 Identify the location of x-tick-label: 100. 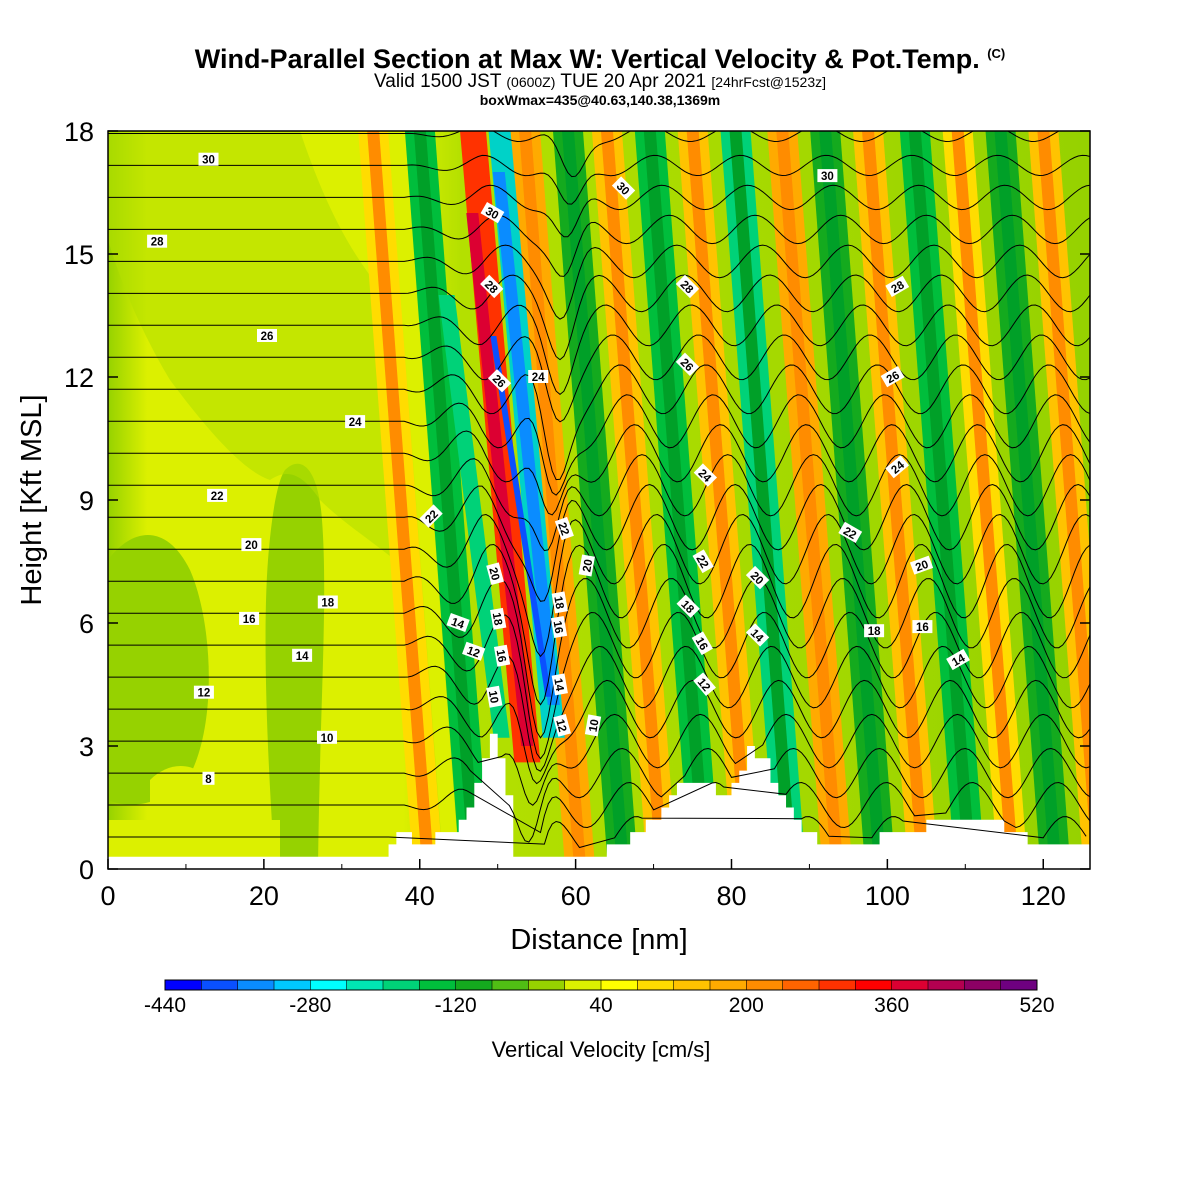
(887, 896).